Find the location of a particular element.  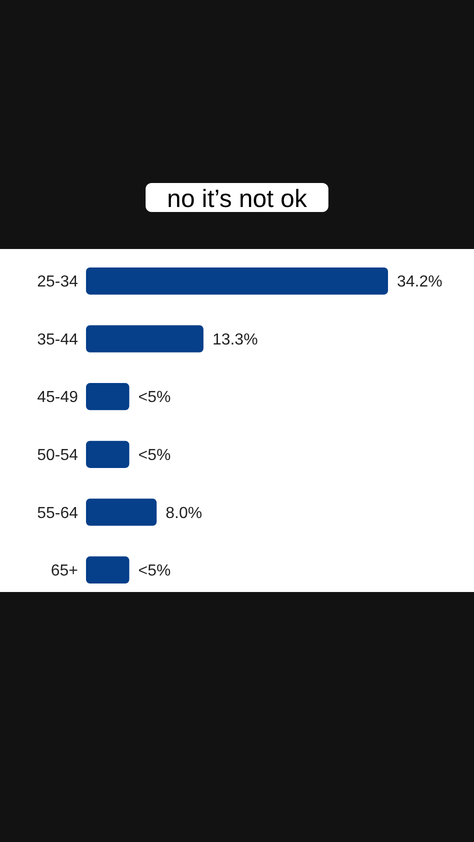

y-tick-label: 25-34 is located at coordinates (57, 282).